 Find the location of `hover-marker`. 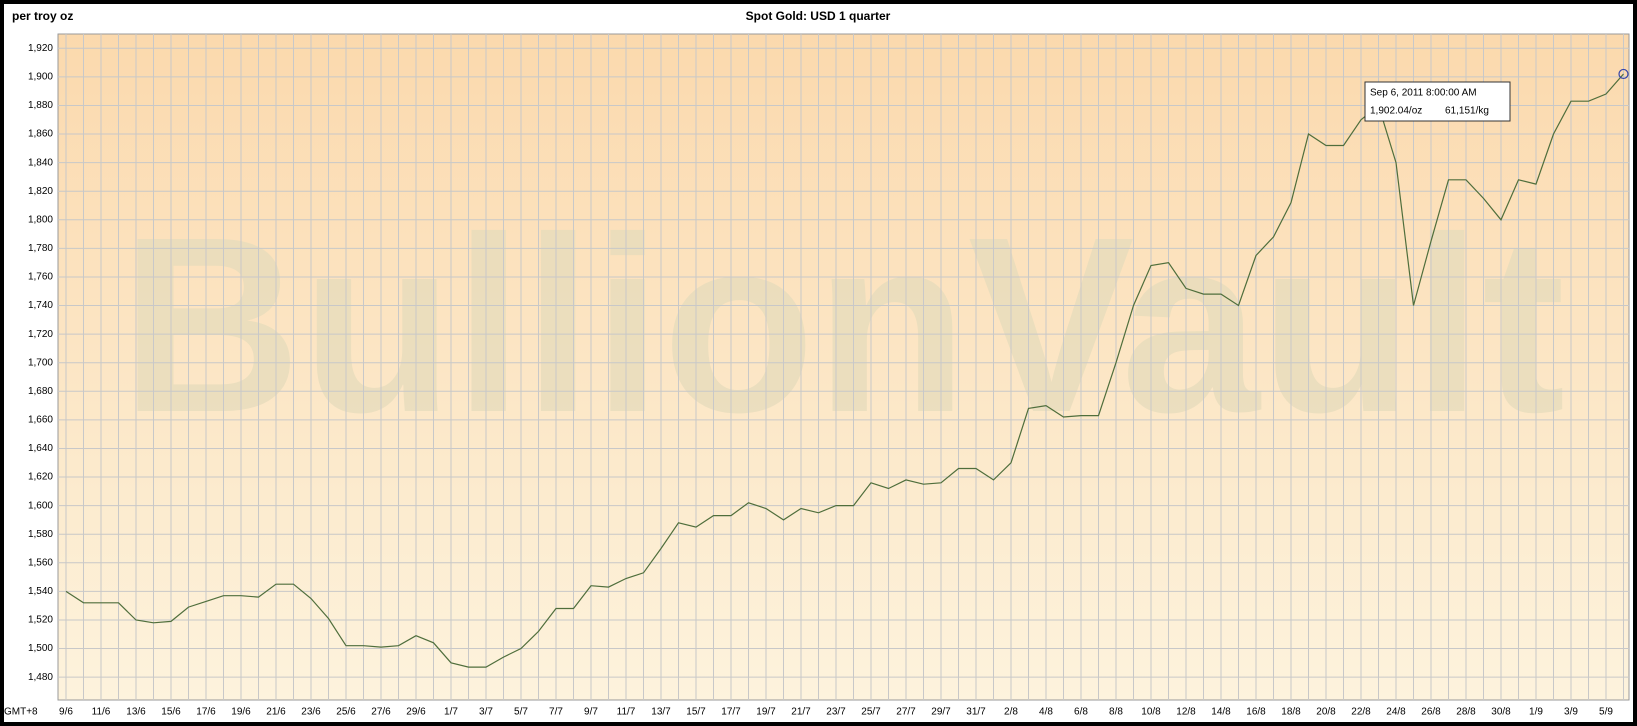

hover-marker is located at coordinates (1623, 74).